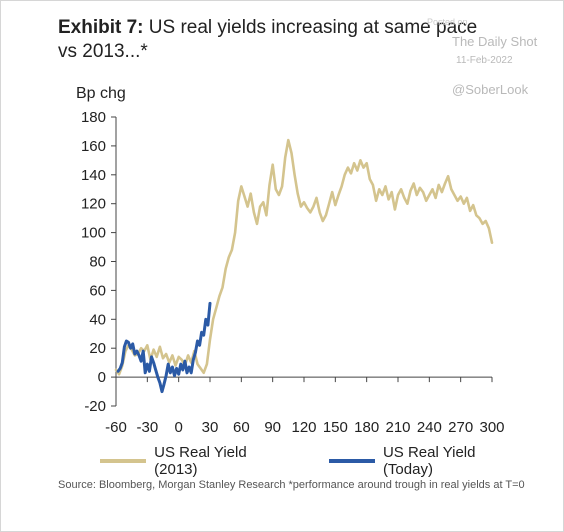 The width and height of the screenshot is (564, 532). I want to click on legend-item-2013: US Real Yield (2013), so click(194, 461).